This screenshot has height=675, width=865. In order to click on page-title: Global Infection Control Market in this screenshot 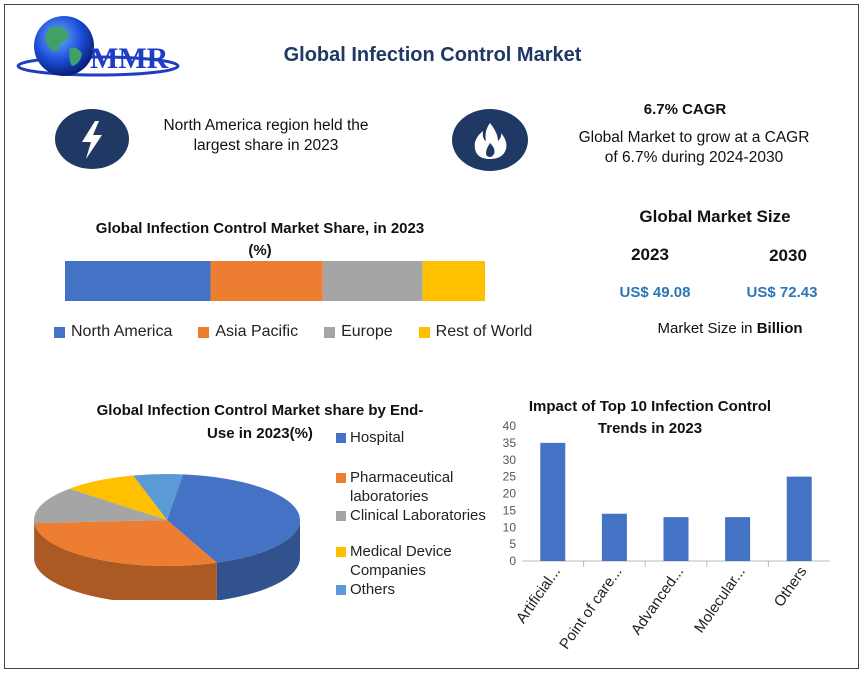, I will do `click(432, 55)`.